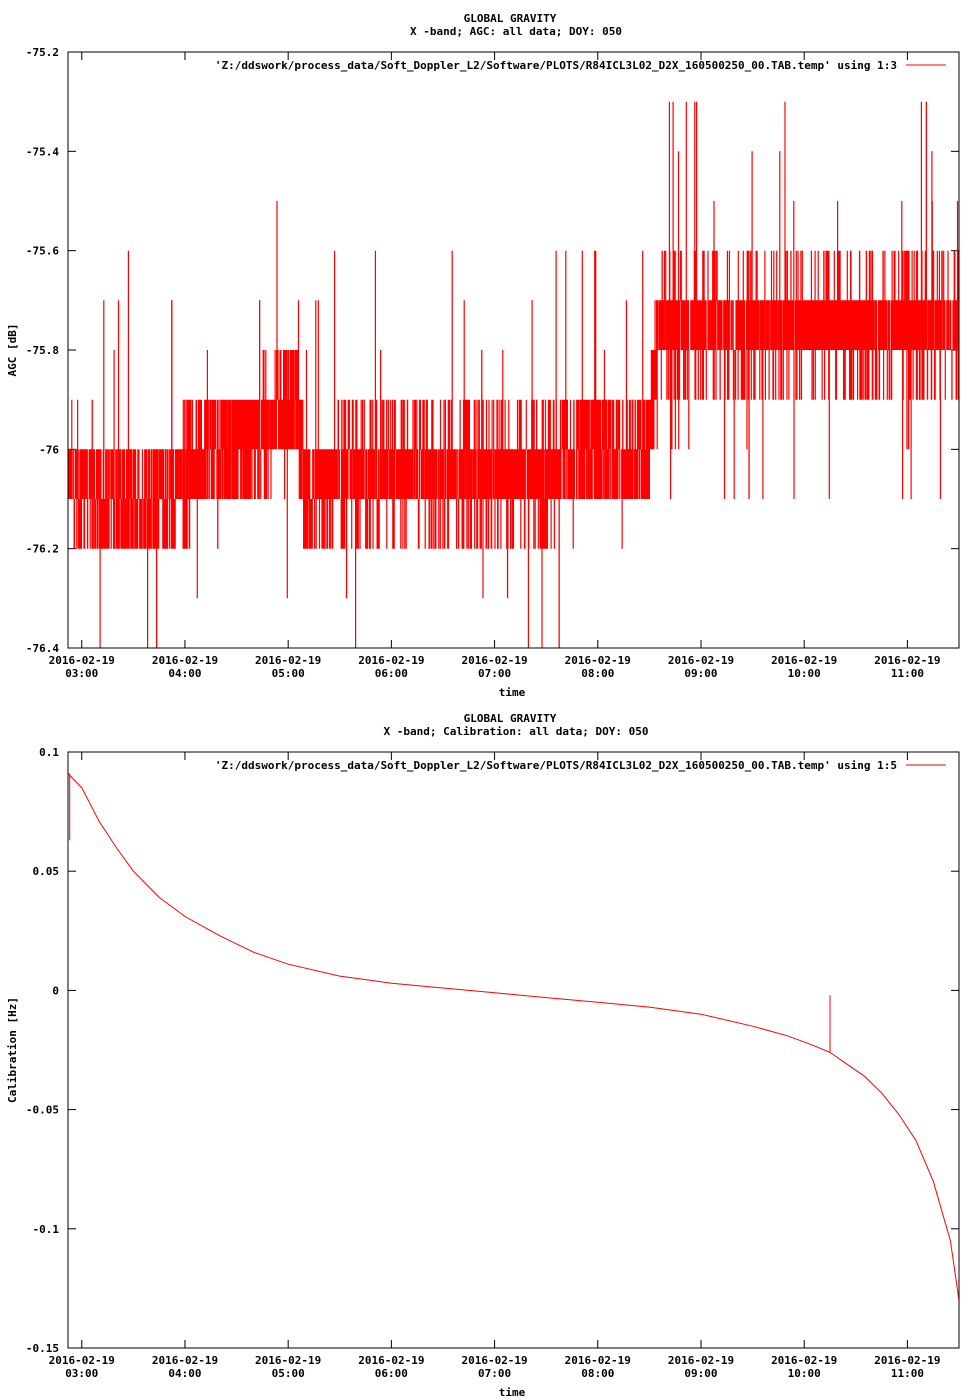  Describe the element at coordinates (42, 1110) in the screenshot. I see `y-tick-label: -0.05` at that location.